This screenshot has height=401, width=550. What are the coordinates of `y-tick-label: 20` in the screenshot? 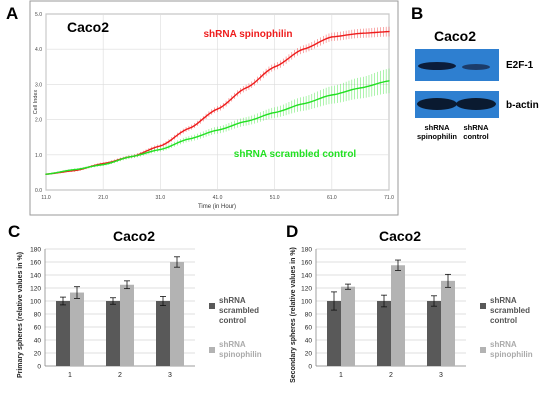 It's located at (309, 354).